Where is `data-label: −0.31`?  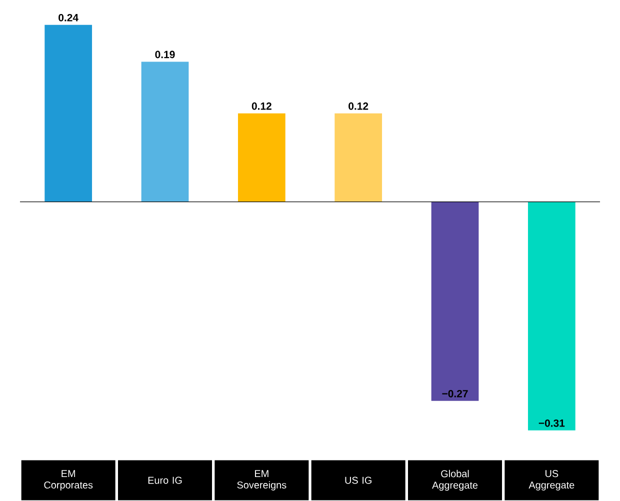
data-label: −0.31 is located at coordinates (551, 423).